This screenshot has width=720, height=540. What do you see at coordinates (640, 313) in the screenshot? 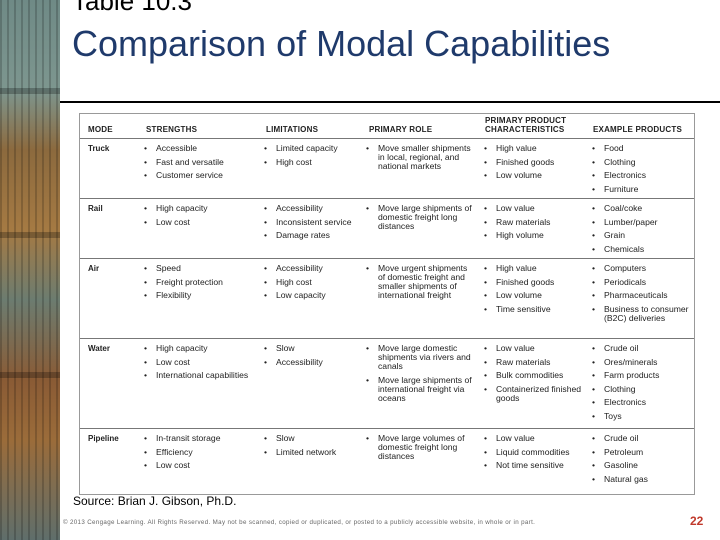
I see `list-item: Business to consumer (B2C) deliveries` at bounding box center [640, 313].